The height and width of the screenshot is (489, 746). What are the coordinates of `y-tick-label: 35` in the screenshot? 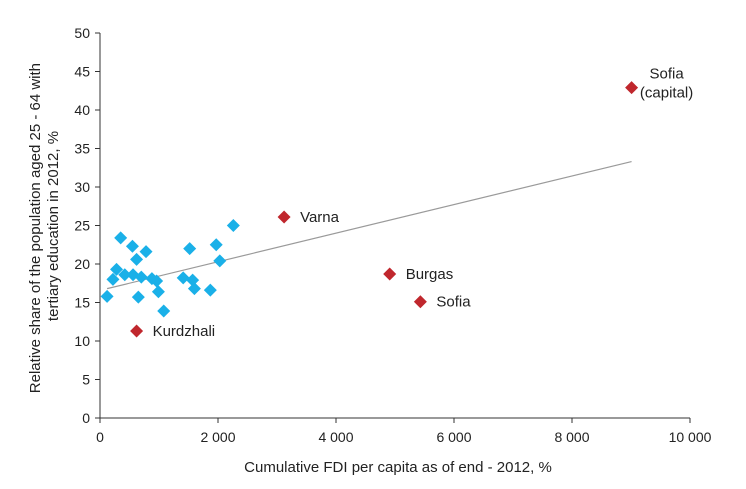 It's located at (82, 149).